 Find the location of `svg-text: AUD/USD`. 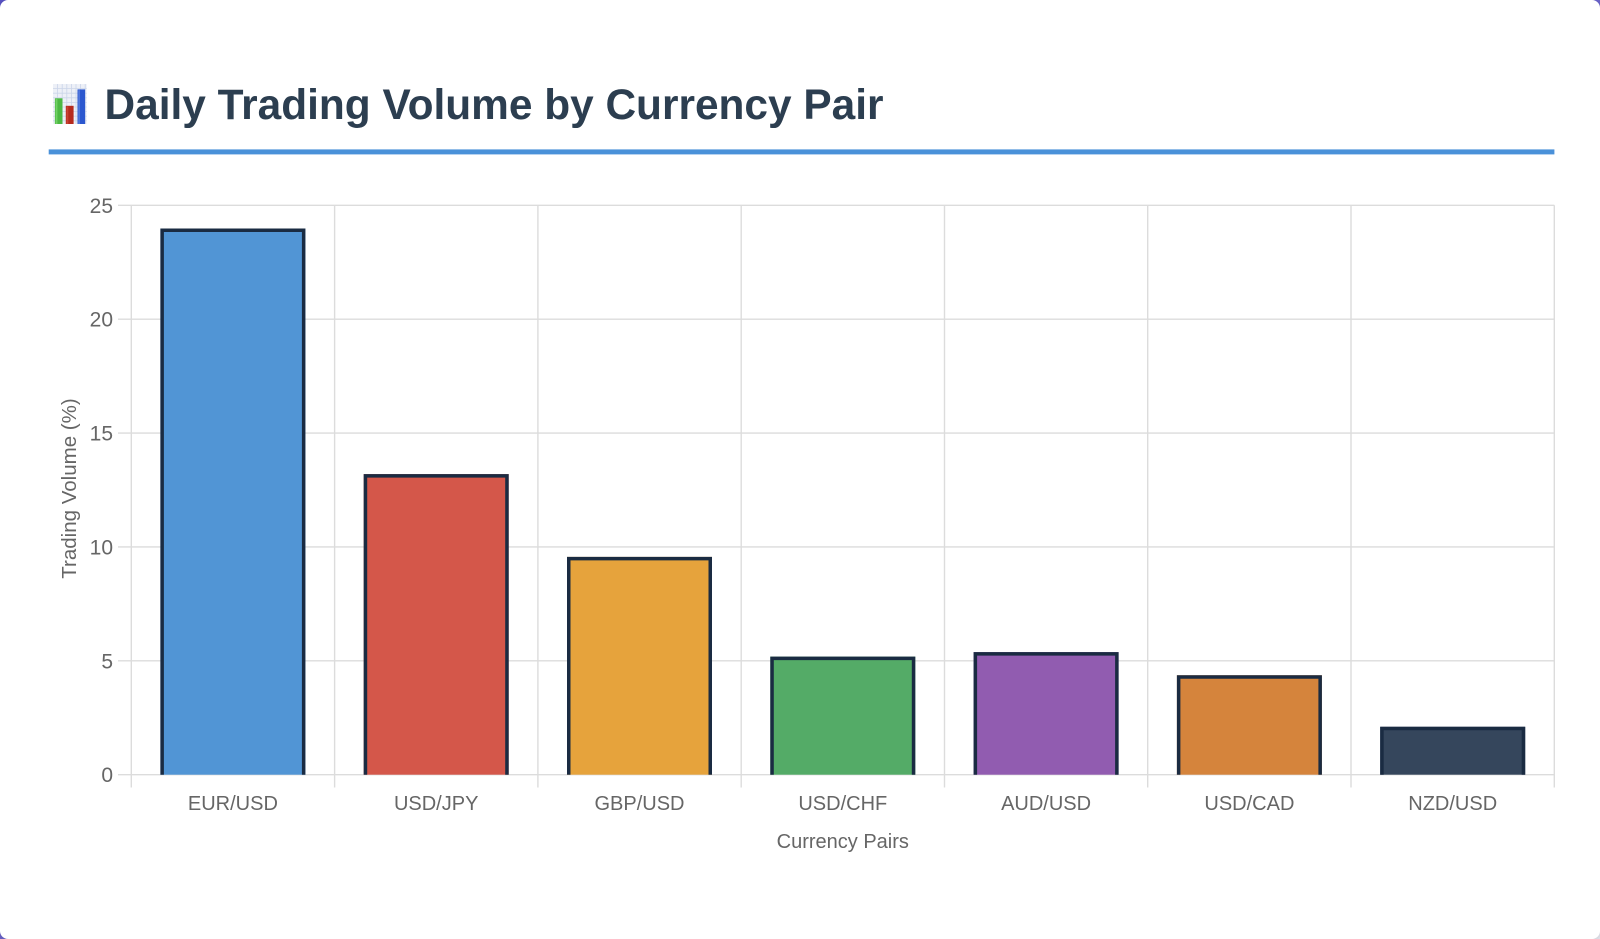

svg-text: AUD/USD is located at coordinates (1046, 804).